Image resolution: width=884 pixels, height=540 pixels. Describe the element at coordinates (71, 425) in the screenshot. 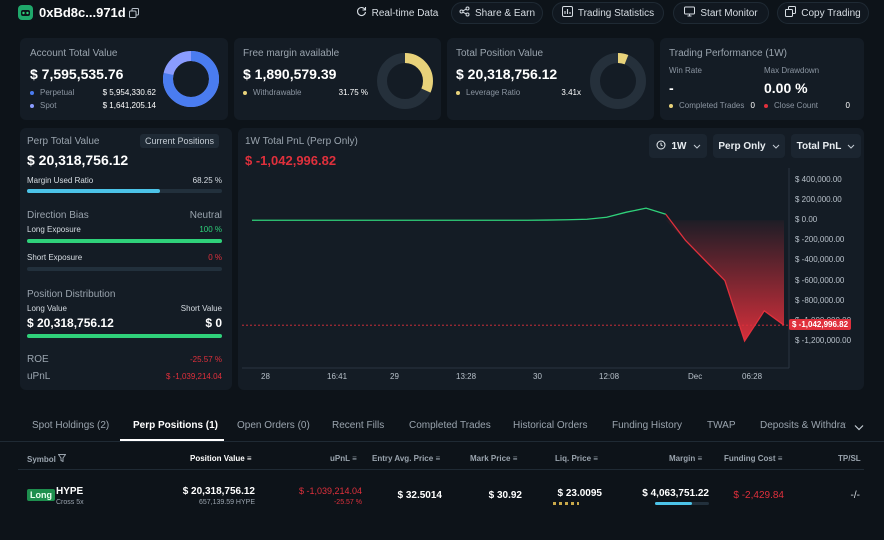

I see `tab-spot-holdings: Spot Holdings (2)` at that location.